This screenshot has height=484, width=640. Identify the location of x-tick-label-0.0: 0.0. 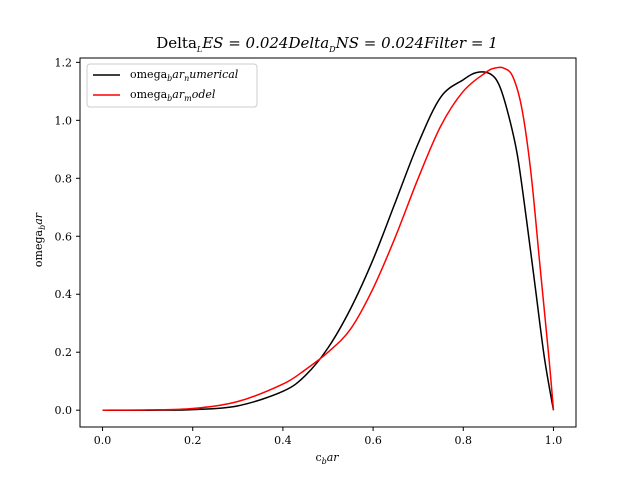
(103, 440).